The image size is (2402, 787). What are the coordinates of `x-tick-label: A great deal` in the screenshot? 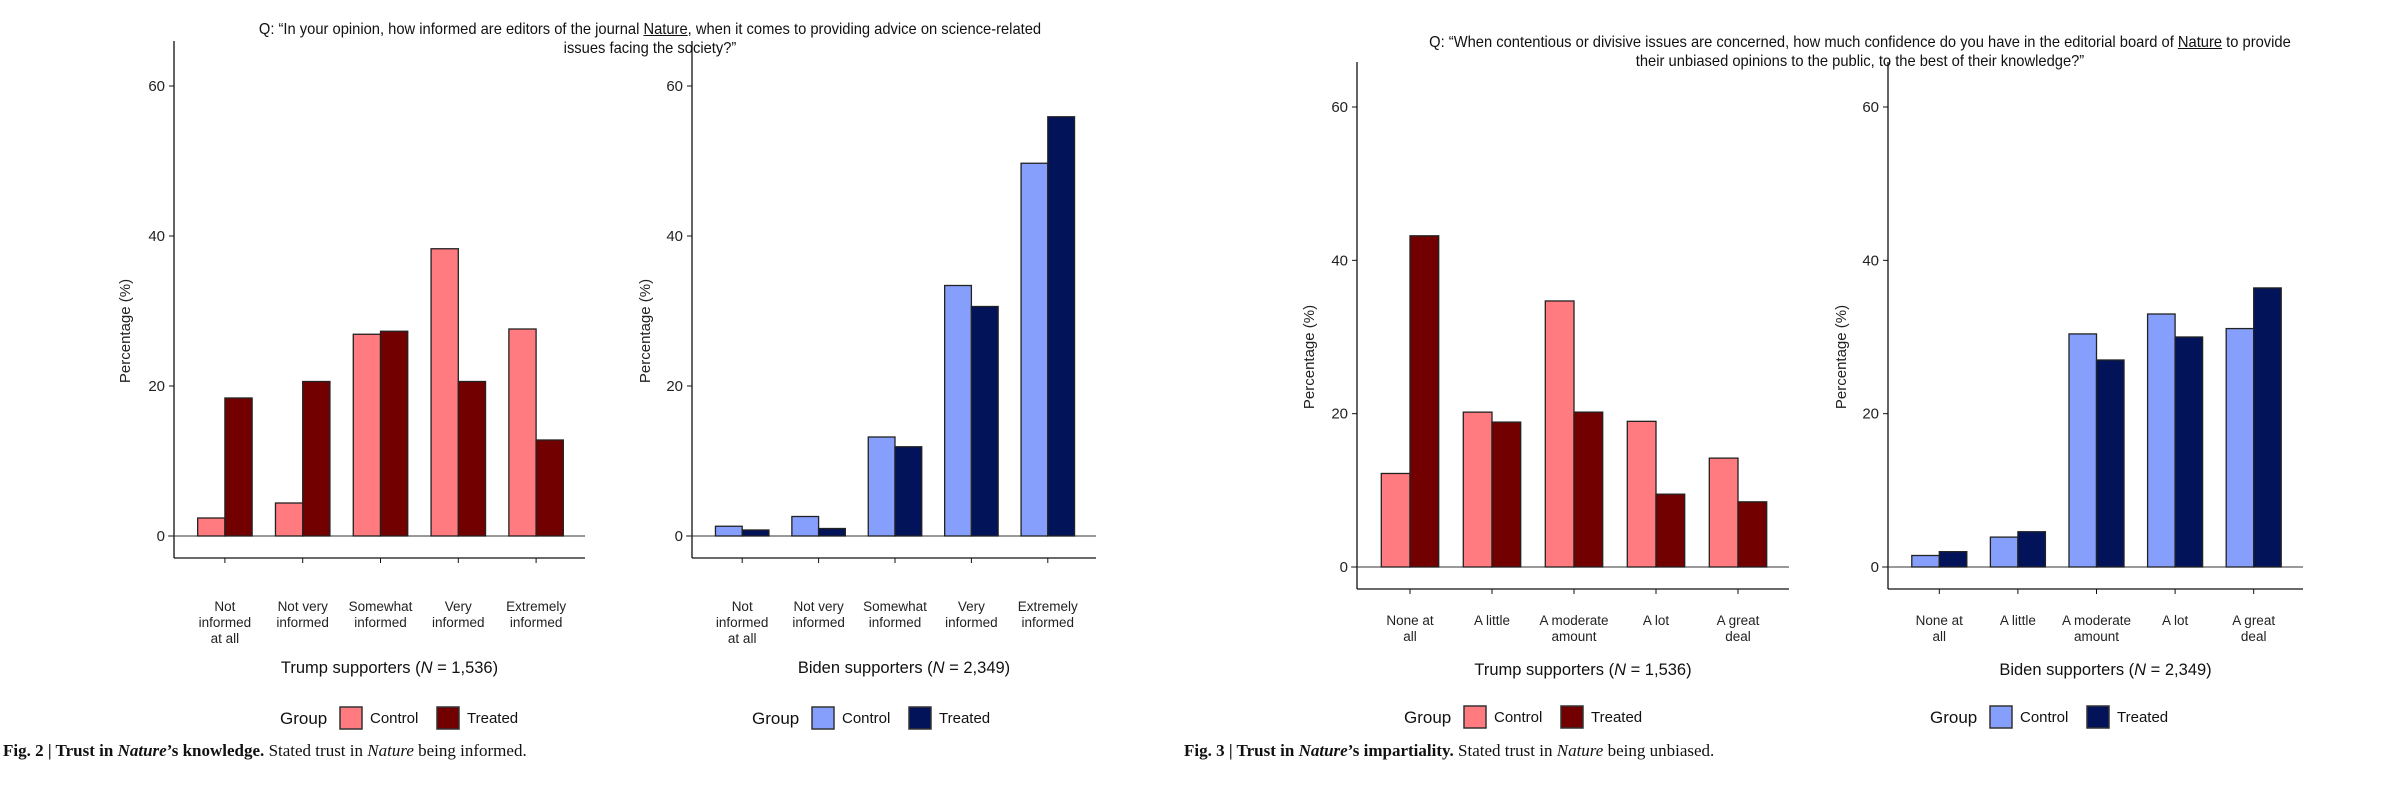 It's located at (1738, 628).